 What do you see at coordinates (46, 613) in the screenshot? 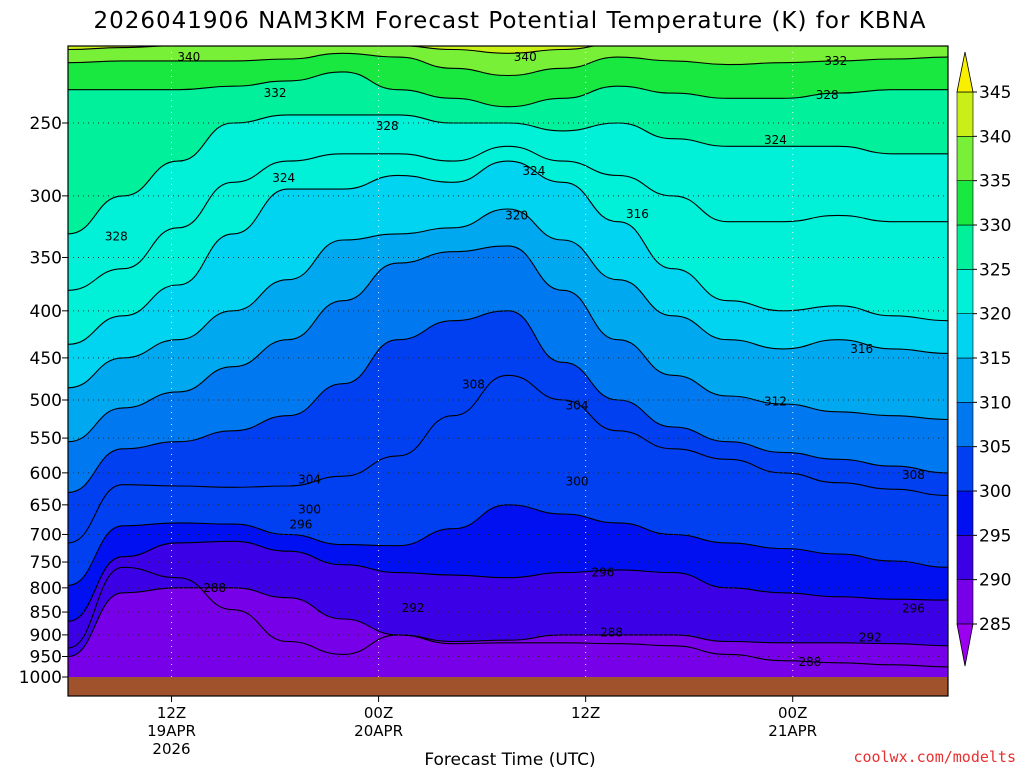
I see `y-tick-label: 850` at bounding box center [46, 613].